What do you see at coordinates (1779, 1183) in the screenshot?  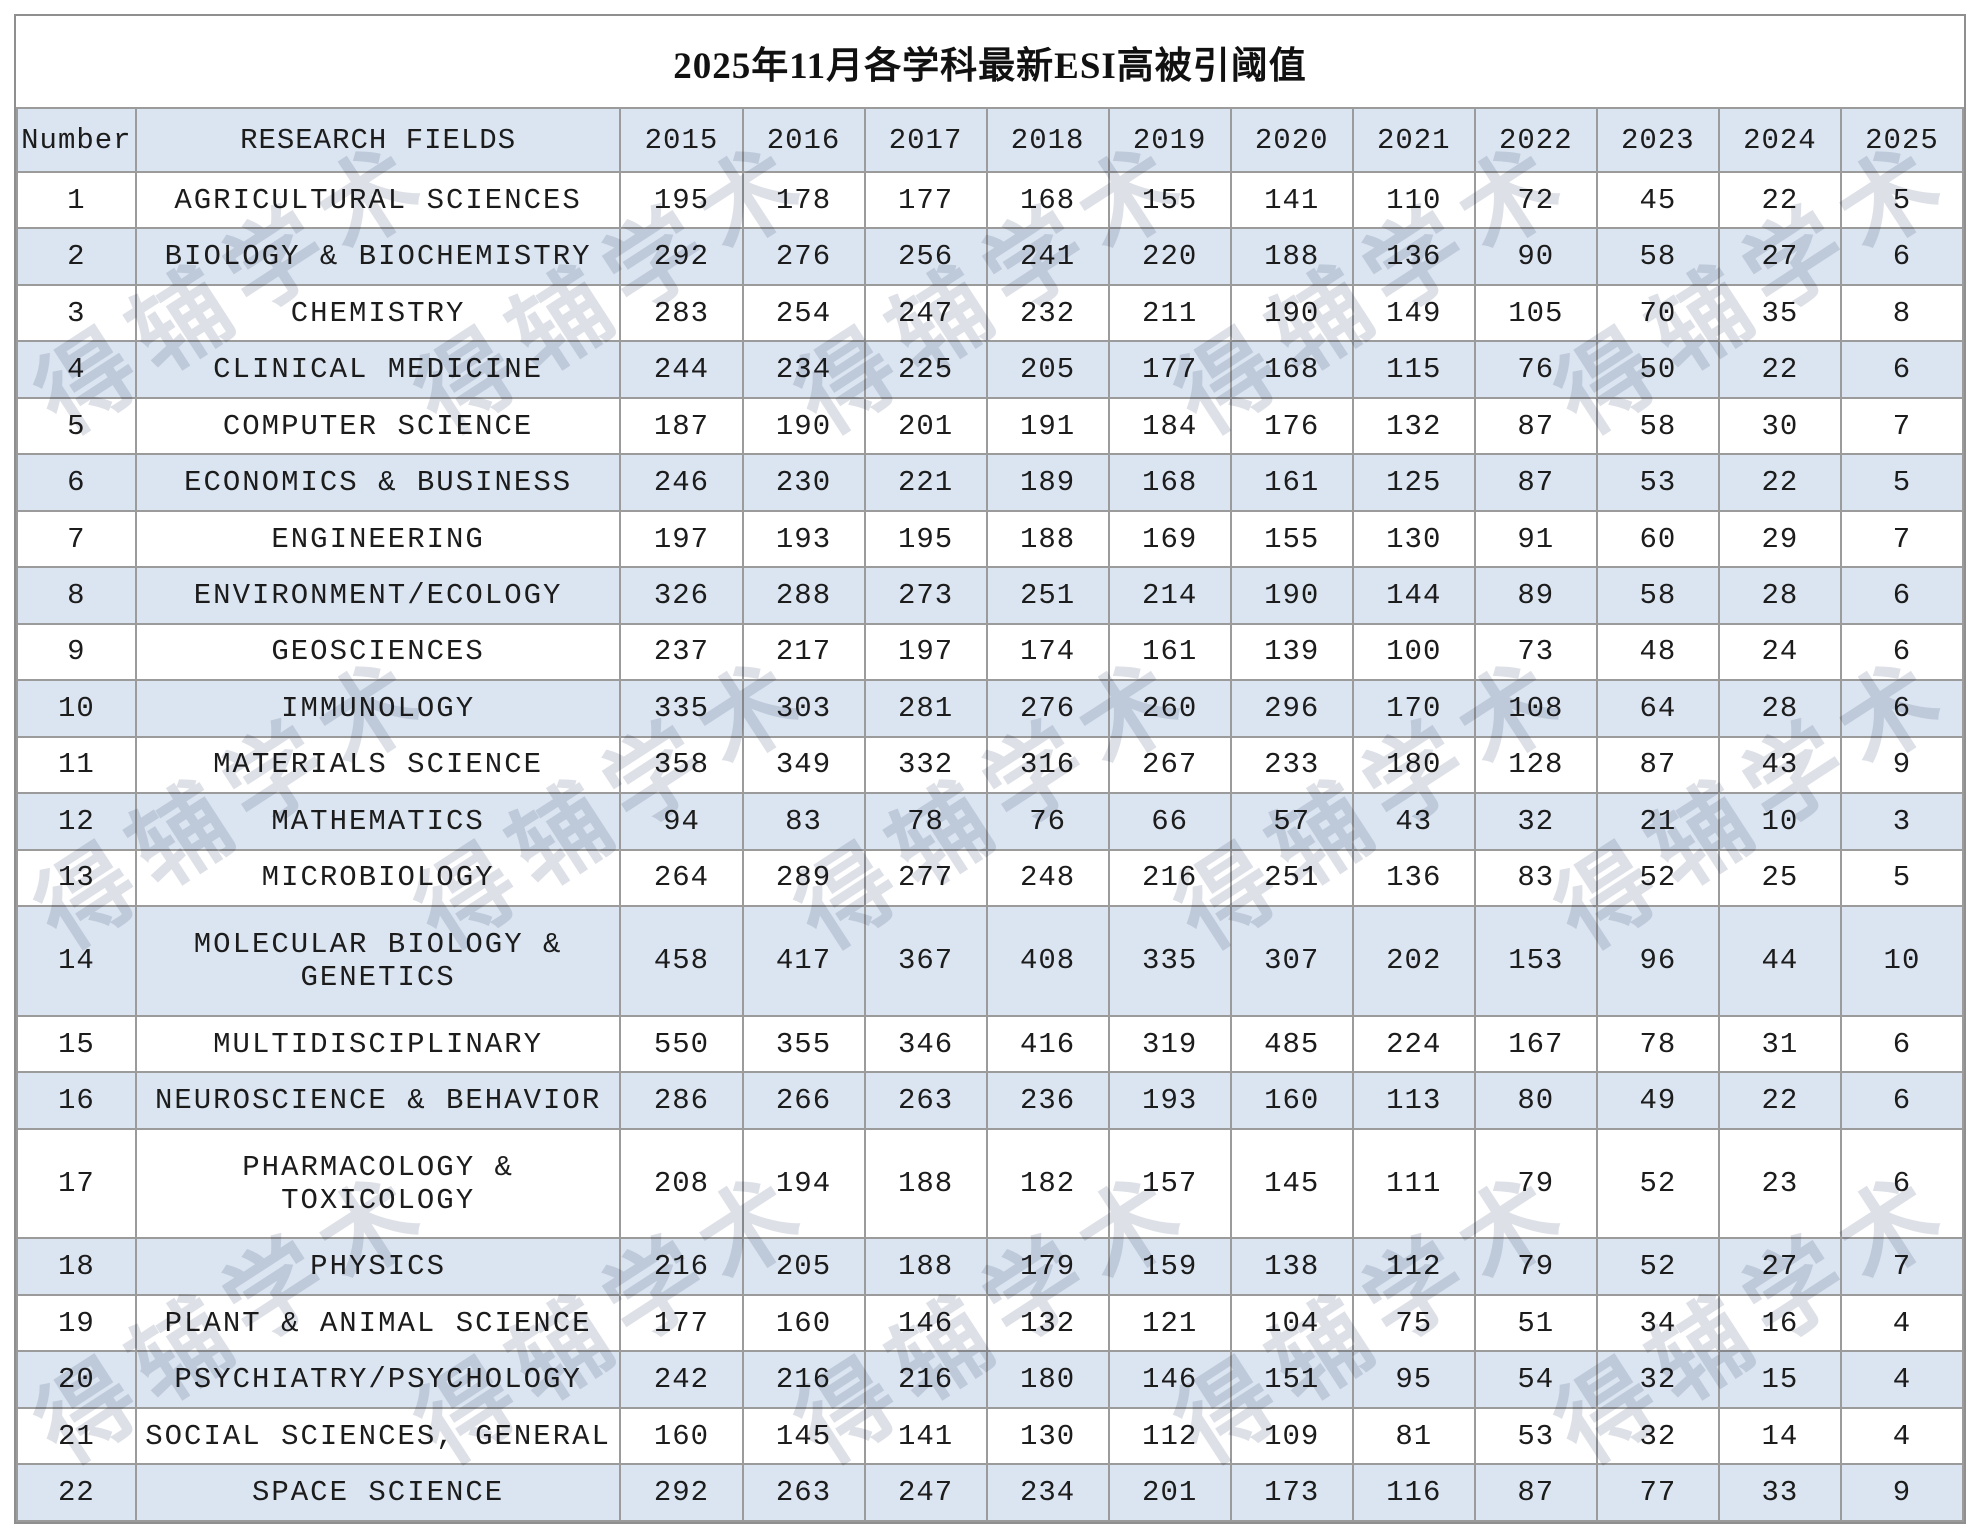 I see `threshold-value-2024: 23` at bounding box center [1779, 1183].